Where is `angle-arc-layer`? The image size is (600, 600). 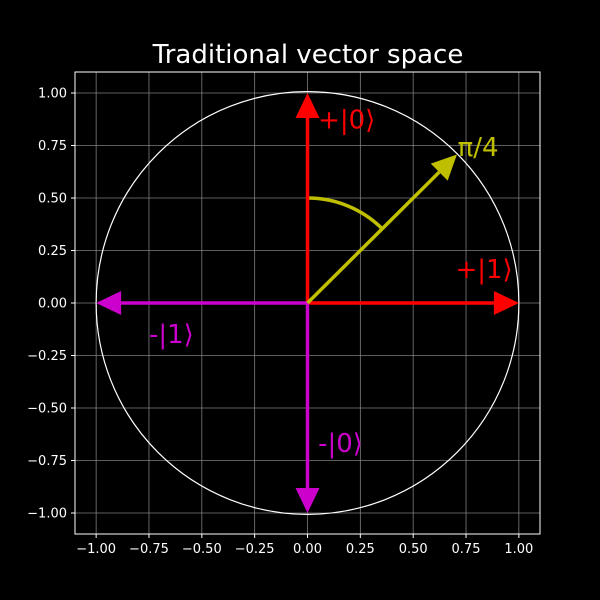 angle-arc-layer is located at coordinates (345, 213).